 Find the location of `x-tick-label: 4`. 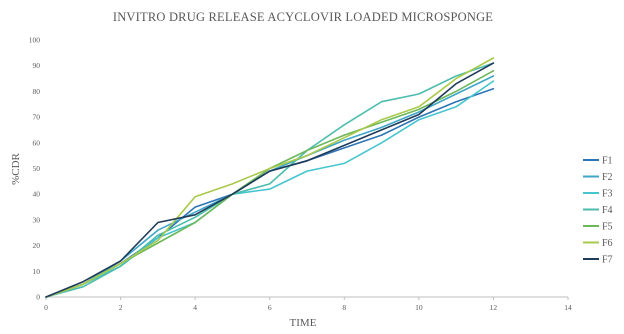

x-tick-label: 4 is located at coordinates (195, 307).